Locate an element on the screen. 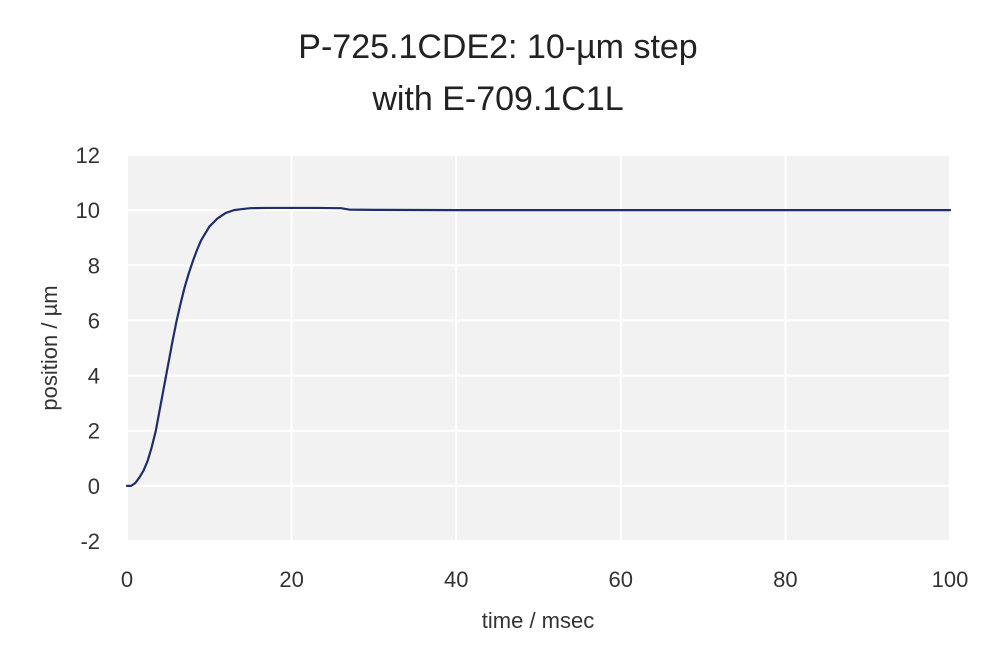 This screenshot has width=998, height=666. x-tick-label: 100 is located at coordinates (950, 579).